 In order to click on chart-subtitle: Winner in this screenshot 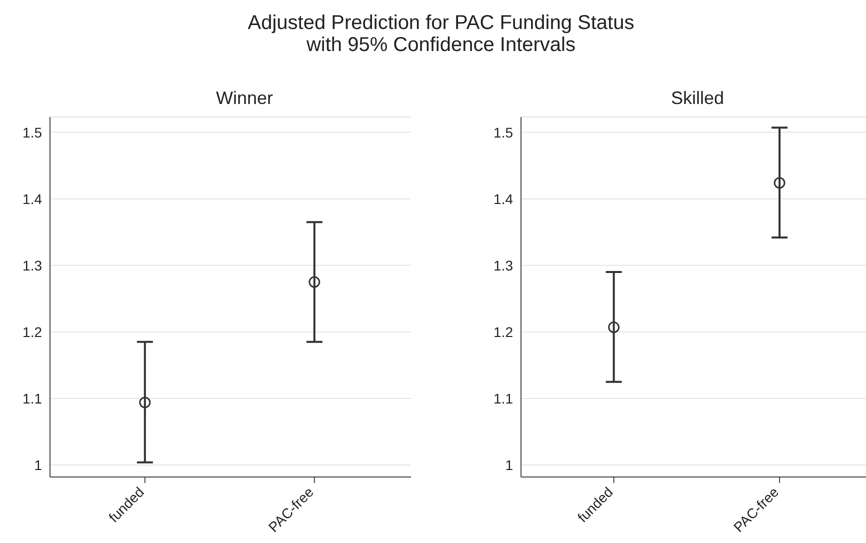, I will do `click(244, 99)`.